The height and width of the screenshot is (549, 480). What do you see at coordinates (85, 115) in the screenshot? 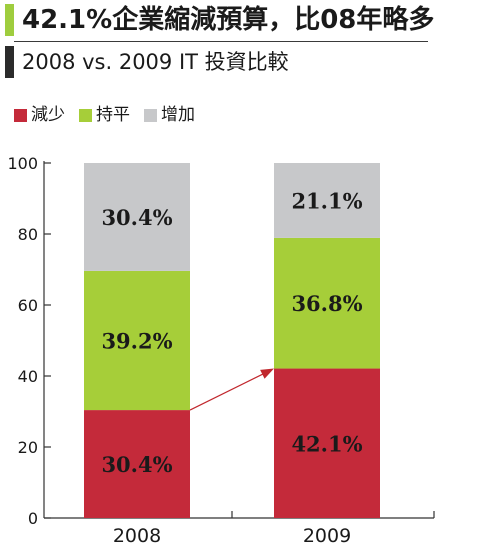
I see `legend-swatch-flat` at bounding box center [85, 115].